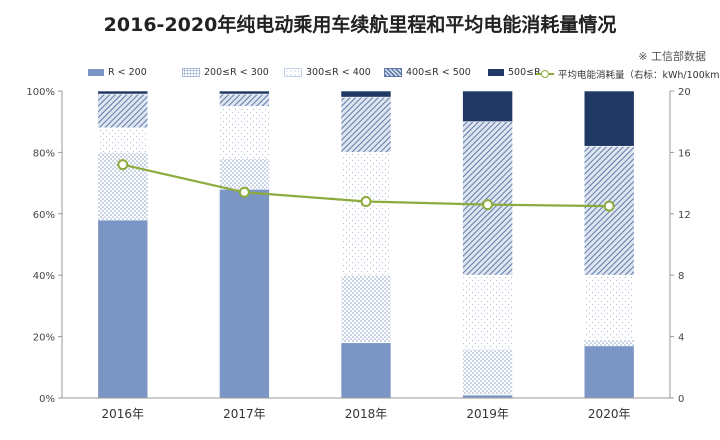 The width and height of the screenshot is (720, 440). I want to click on y-left-tick-label: 0%, so click(47, 399).